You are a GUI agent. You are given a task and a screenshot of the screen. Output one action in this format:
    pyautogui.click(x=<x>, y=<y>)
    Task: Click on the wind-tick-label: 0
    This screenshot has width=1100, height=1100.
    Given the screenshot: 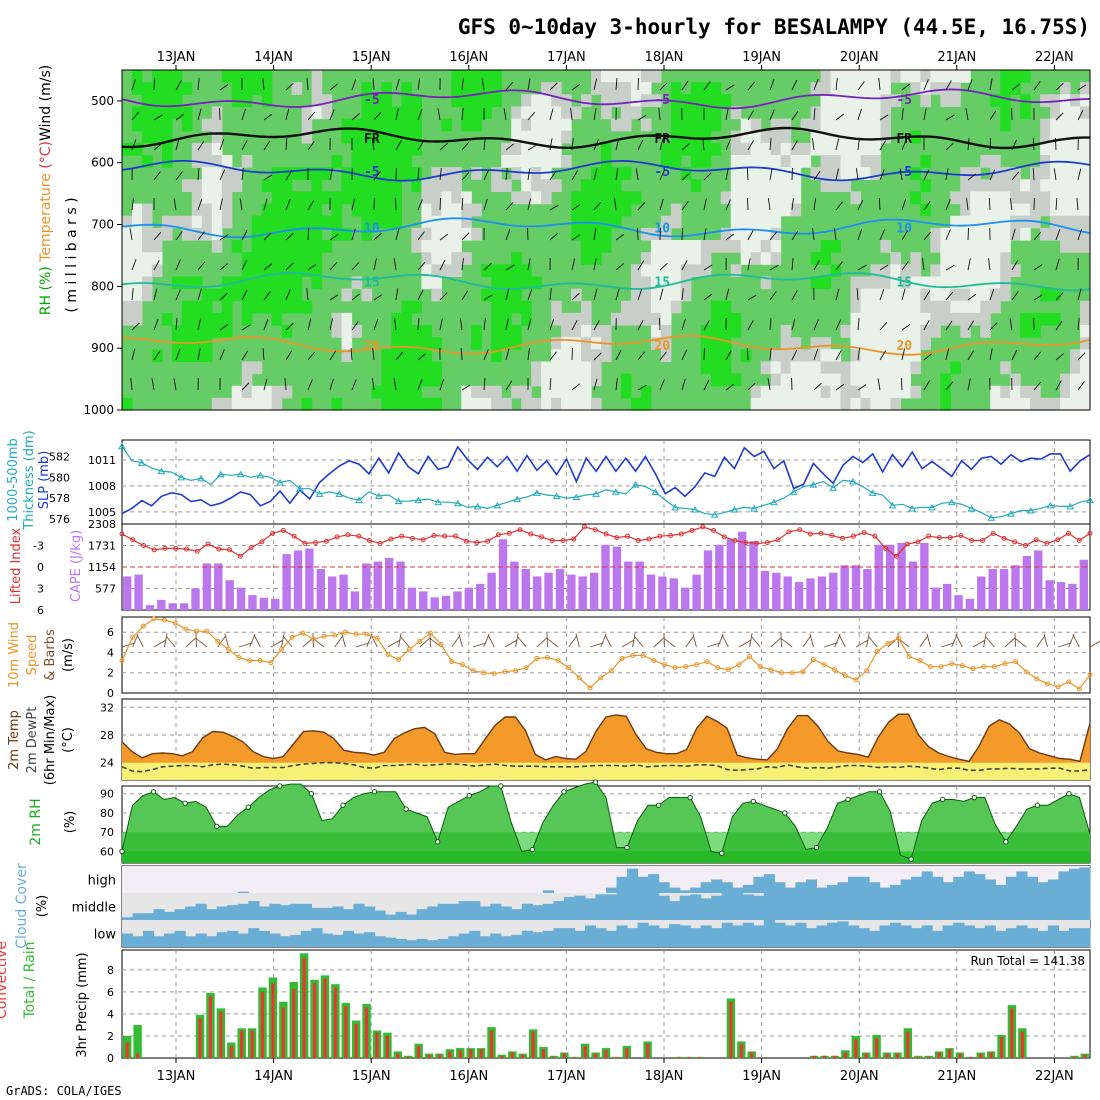 What is the action you would take?
    pyautogui.click(x=110, y=693)
    